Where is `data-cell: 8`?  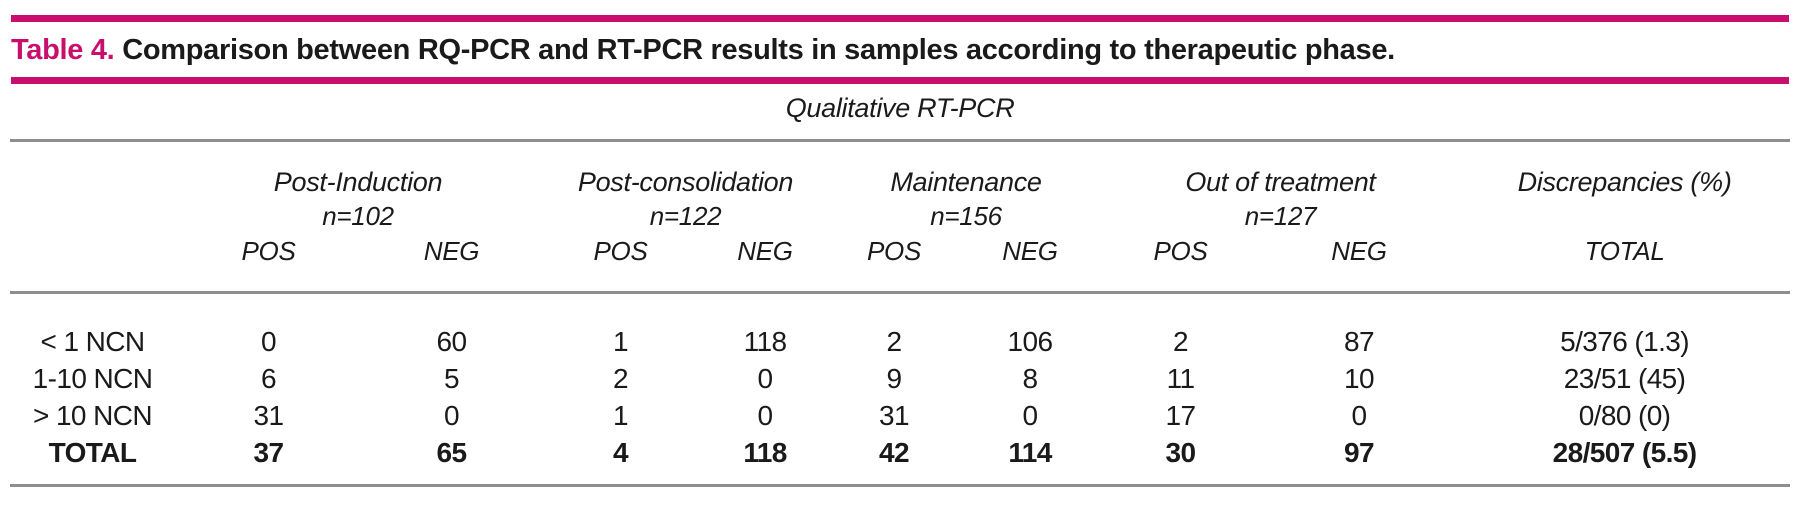
data-cell: 8 is located at coordinates (1030, 378).